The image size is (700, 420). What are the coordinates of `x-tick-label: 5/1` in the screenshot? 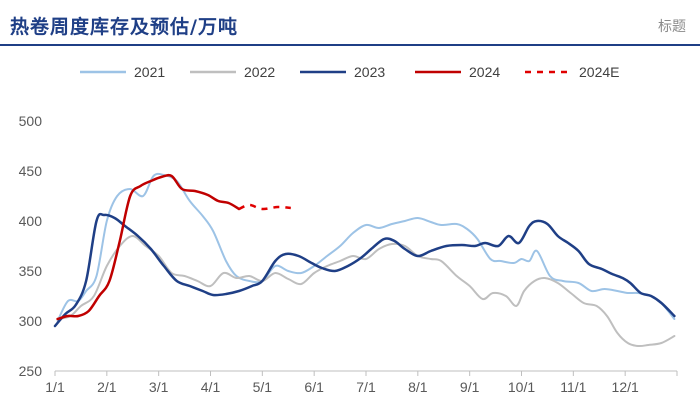 It's located at (263, 387).